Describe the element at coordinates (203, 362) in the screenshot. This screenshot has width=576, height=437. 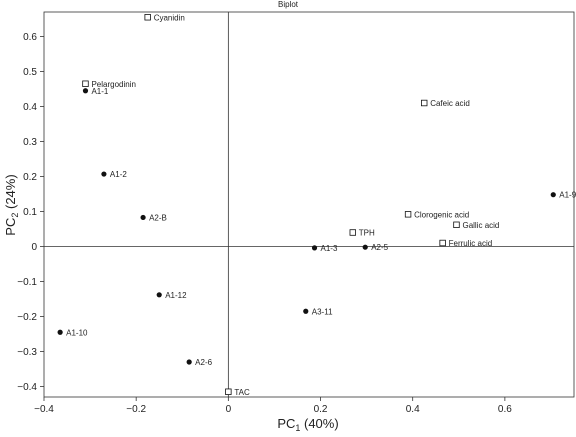
I see `point-label: A2-6` at that location.